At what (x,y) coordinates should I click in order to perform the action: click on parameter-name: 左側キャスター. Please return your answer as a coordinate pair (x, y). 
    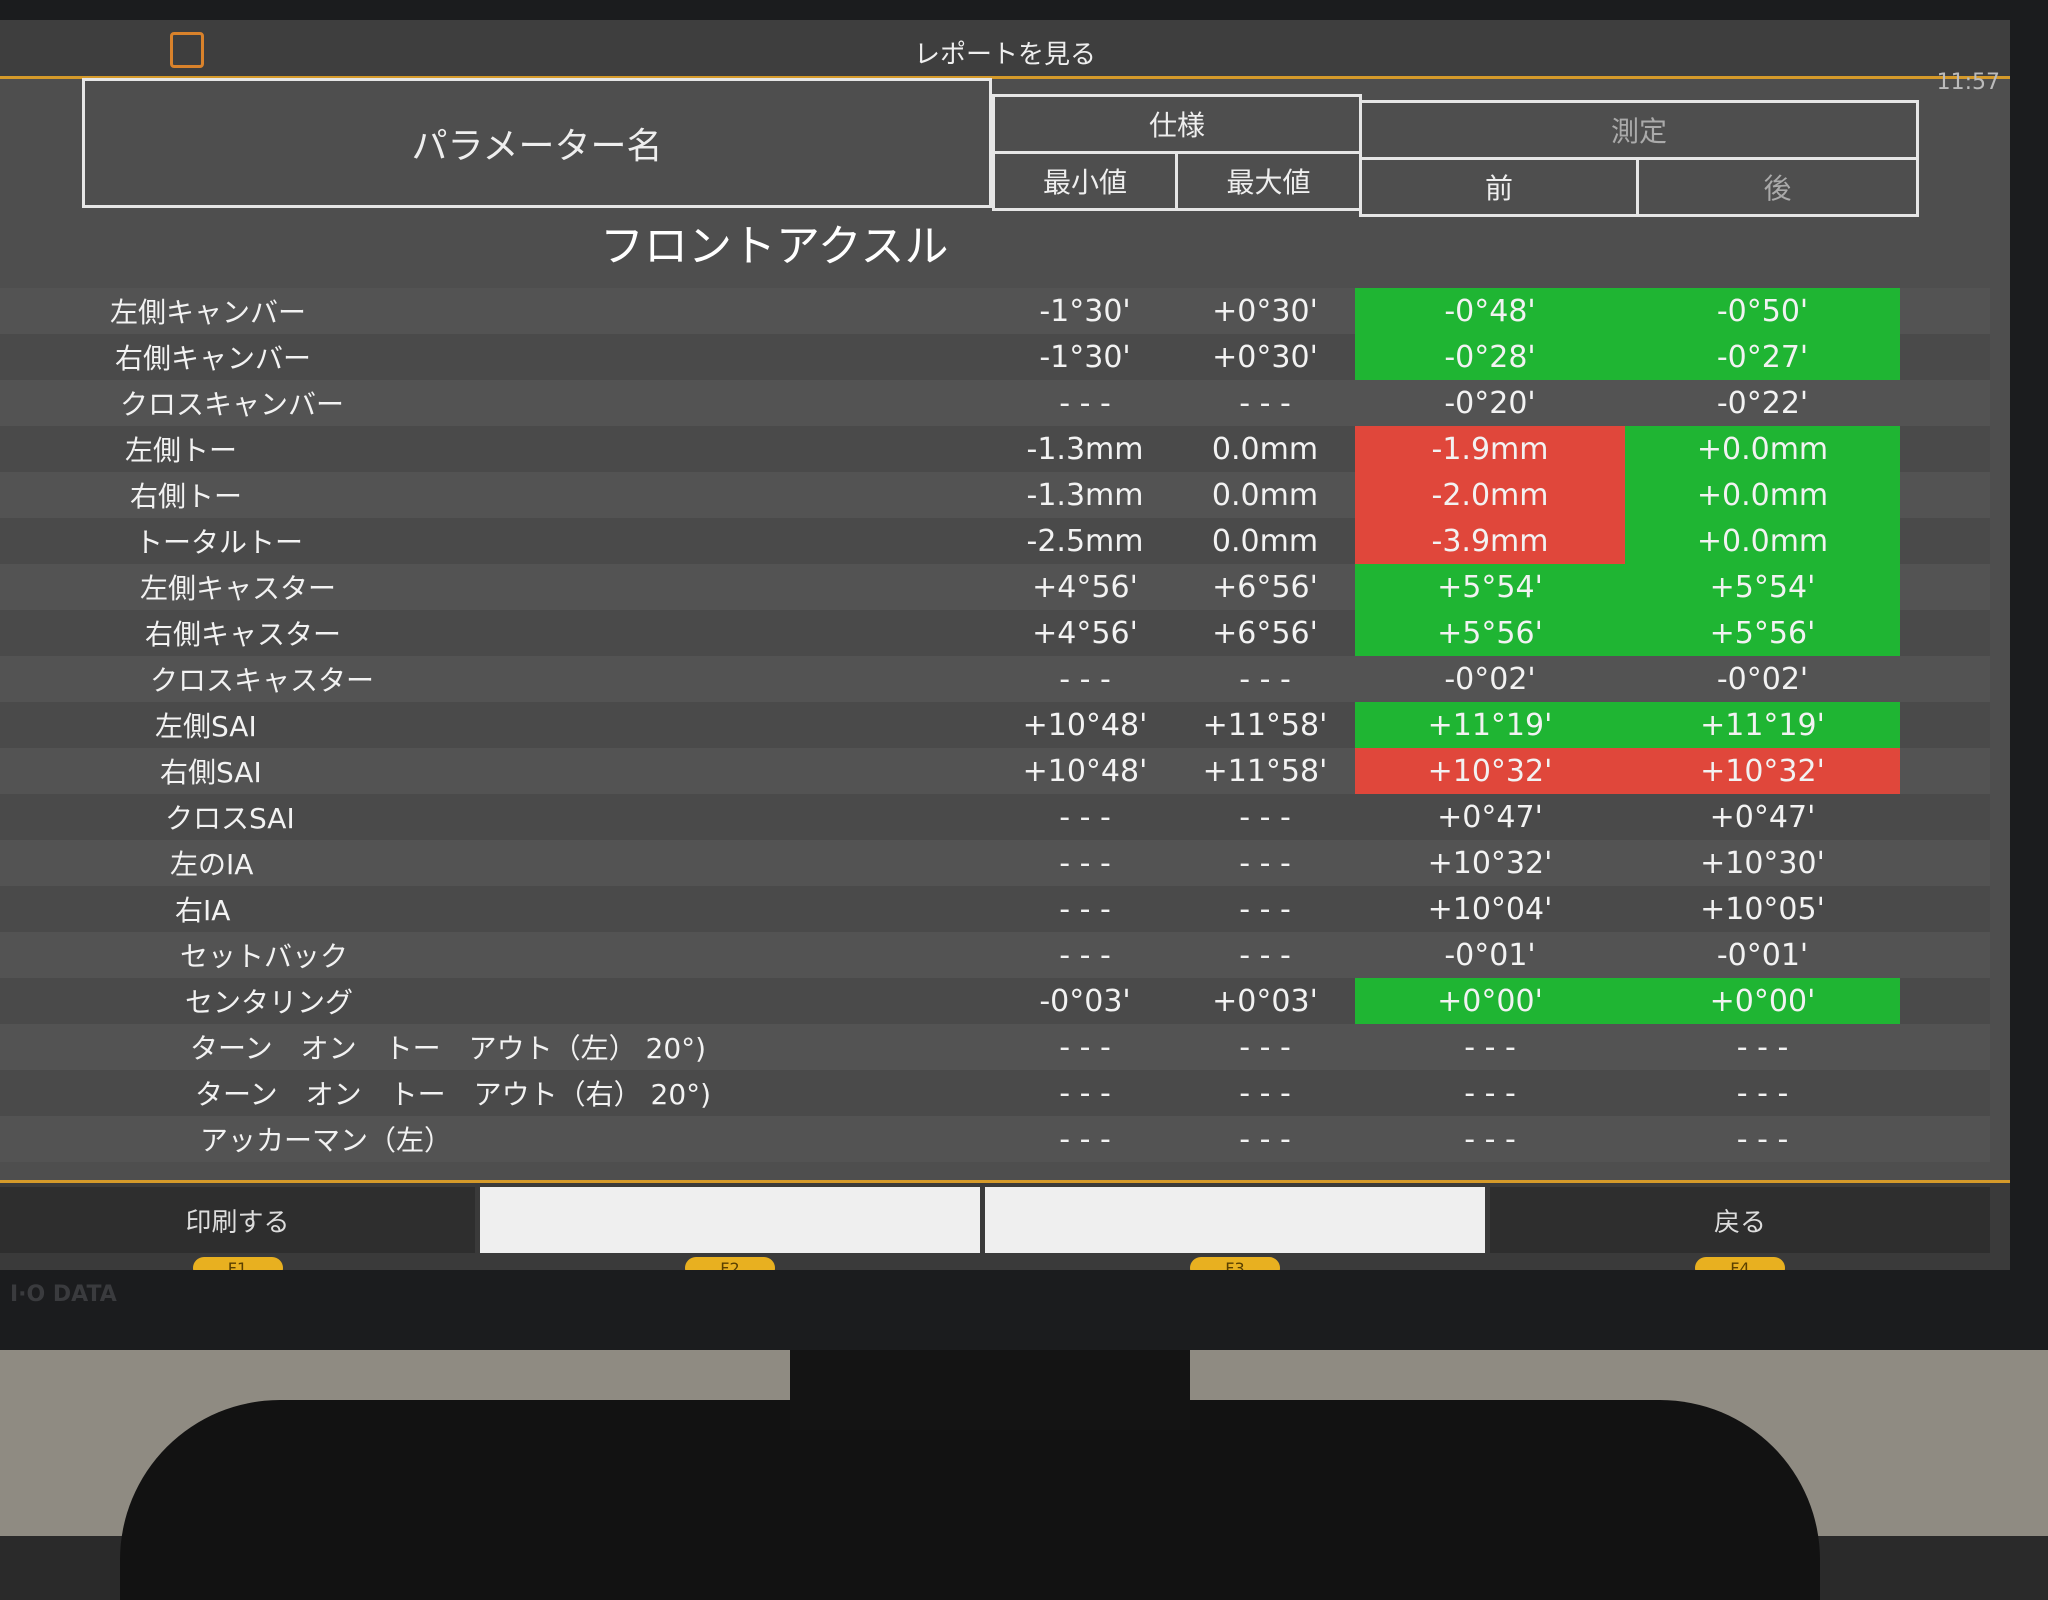
    Looking at the image, I should click on (238, 588).